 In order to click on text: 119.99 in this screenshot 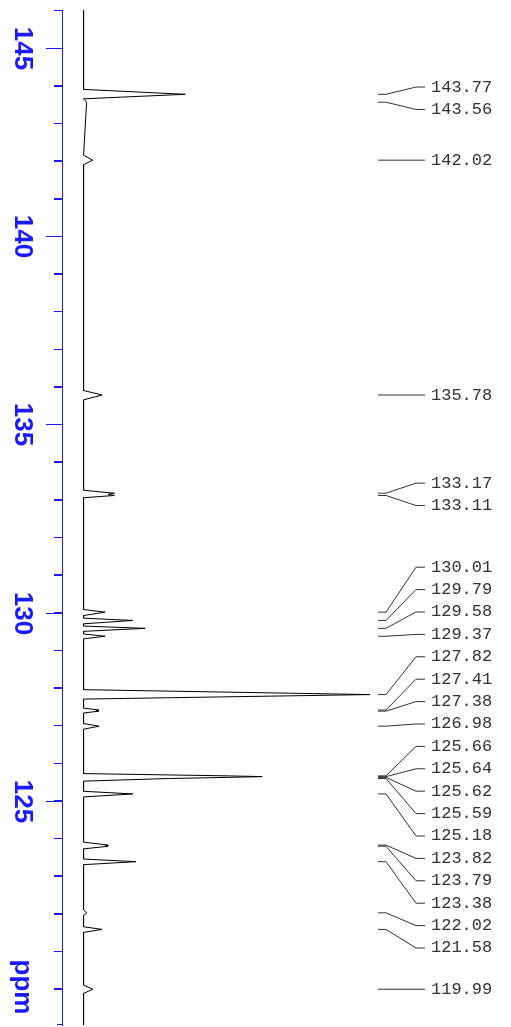, I will do `click(462, 989)`.